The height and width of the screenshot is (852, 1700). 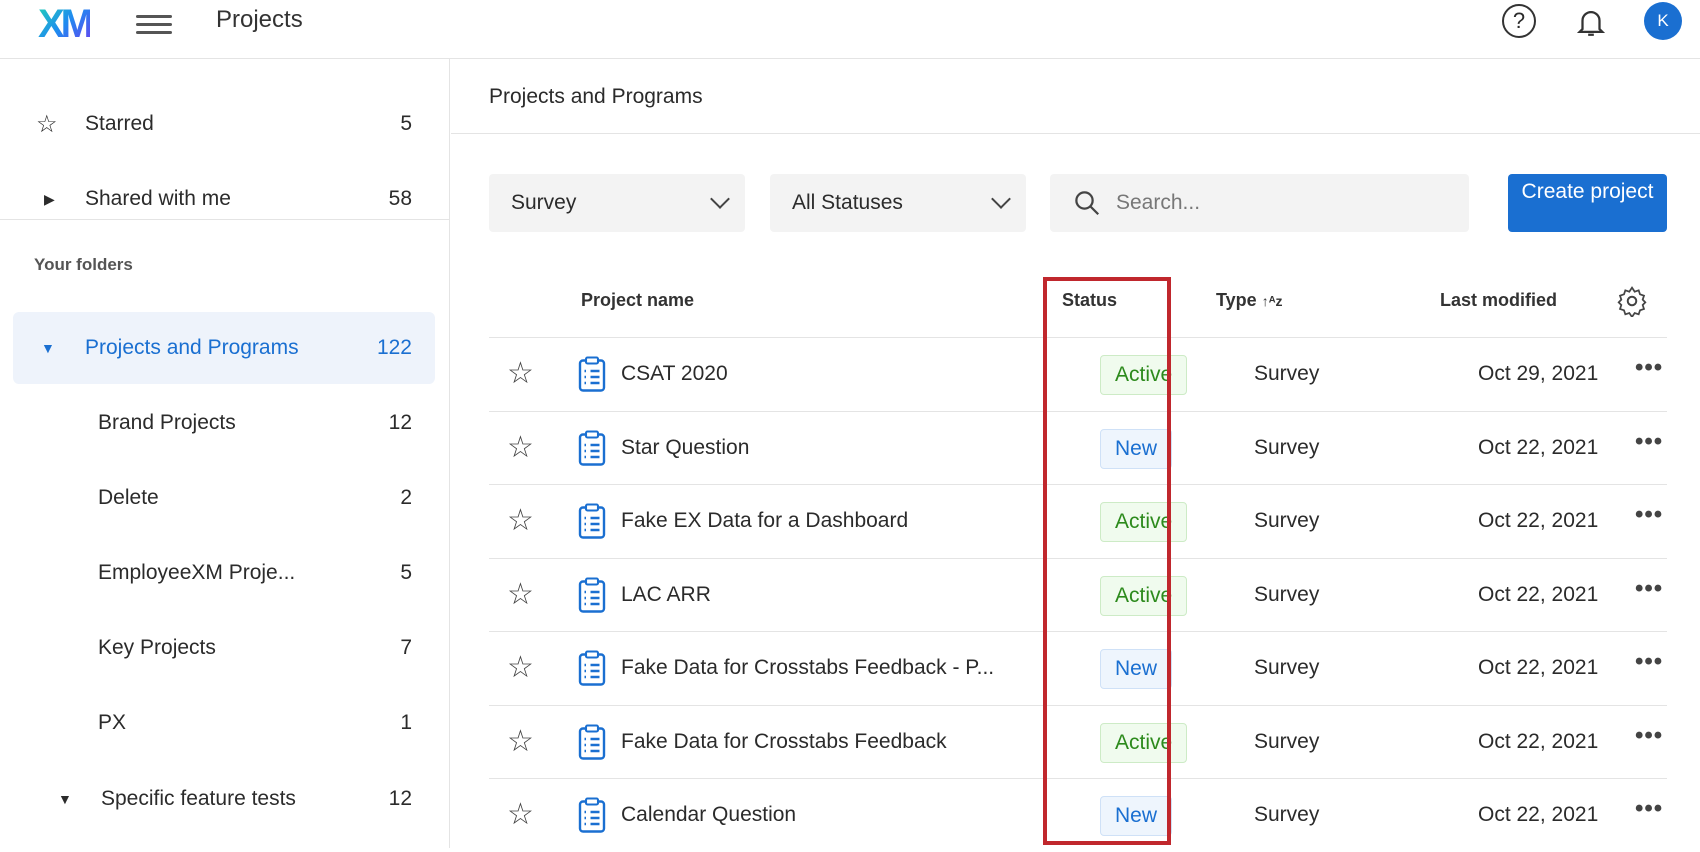 I want to click on sidebar-folder: Delete 2, so click(x=225, y=498).